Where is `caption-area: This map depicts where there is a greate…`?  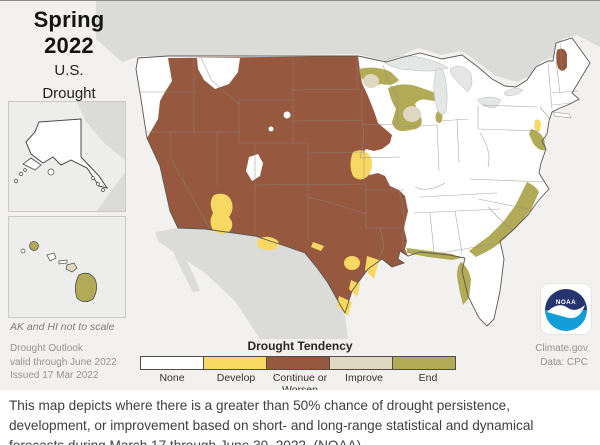
caption-area: This map depicts where there is a greate… is located at coordinates (300, 417).